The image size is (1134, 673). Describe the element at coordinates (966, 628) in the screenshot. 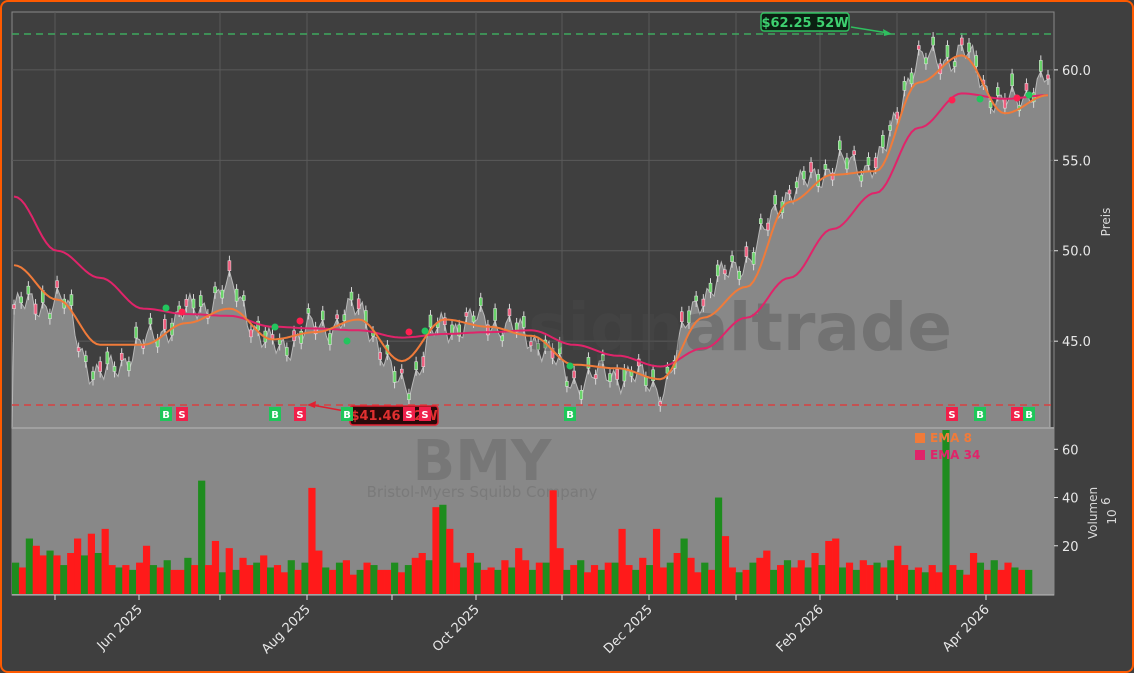

I see `svg-text: Apr 2026` at that location.